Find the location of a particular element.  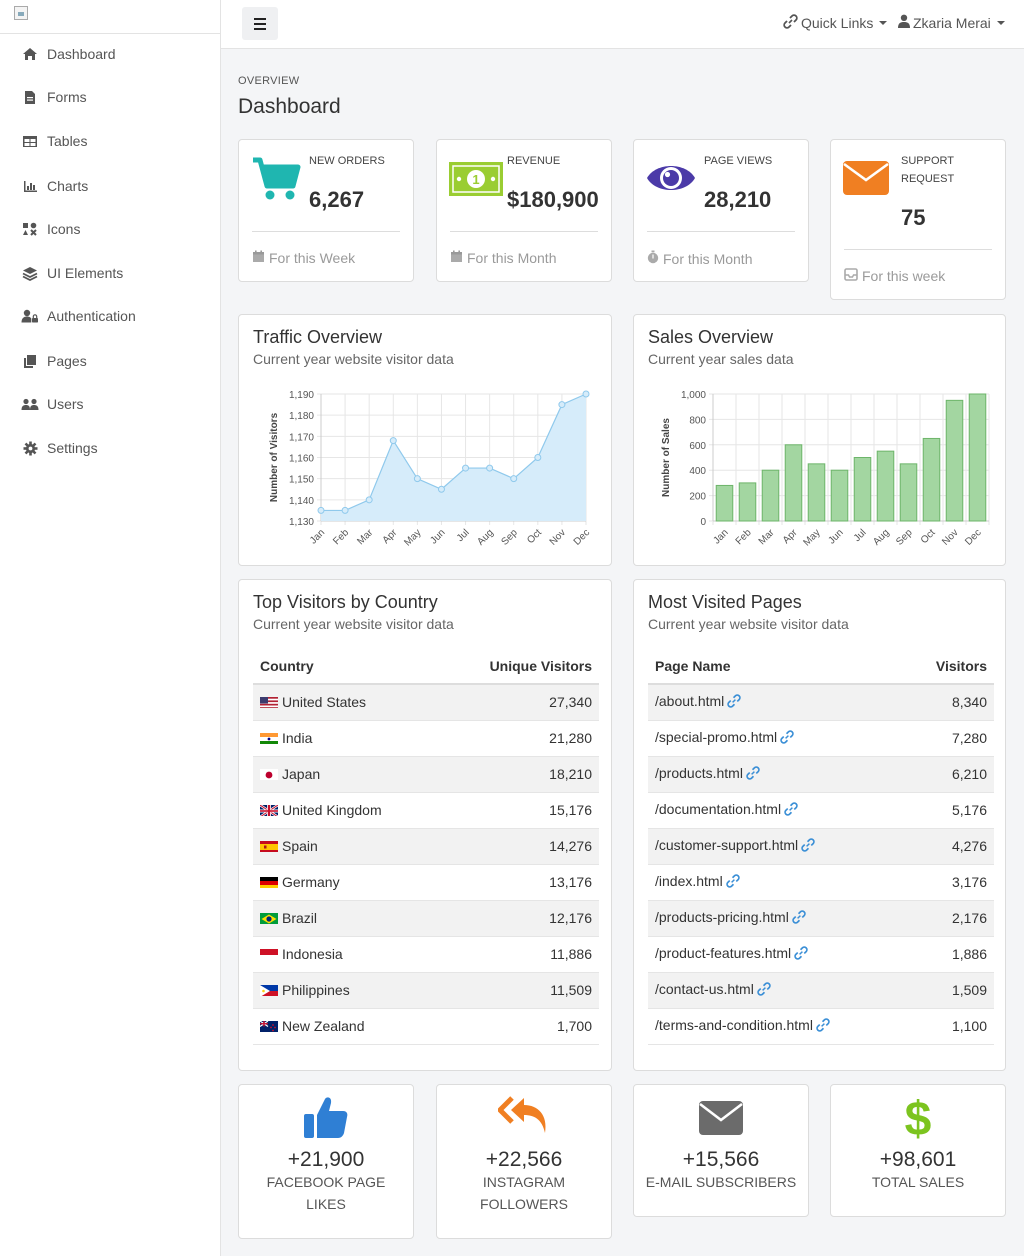

page-name: /contact-us.html is located at coordinates (704, 989).